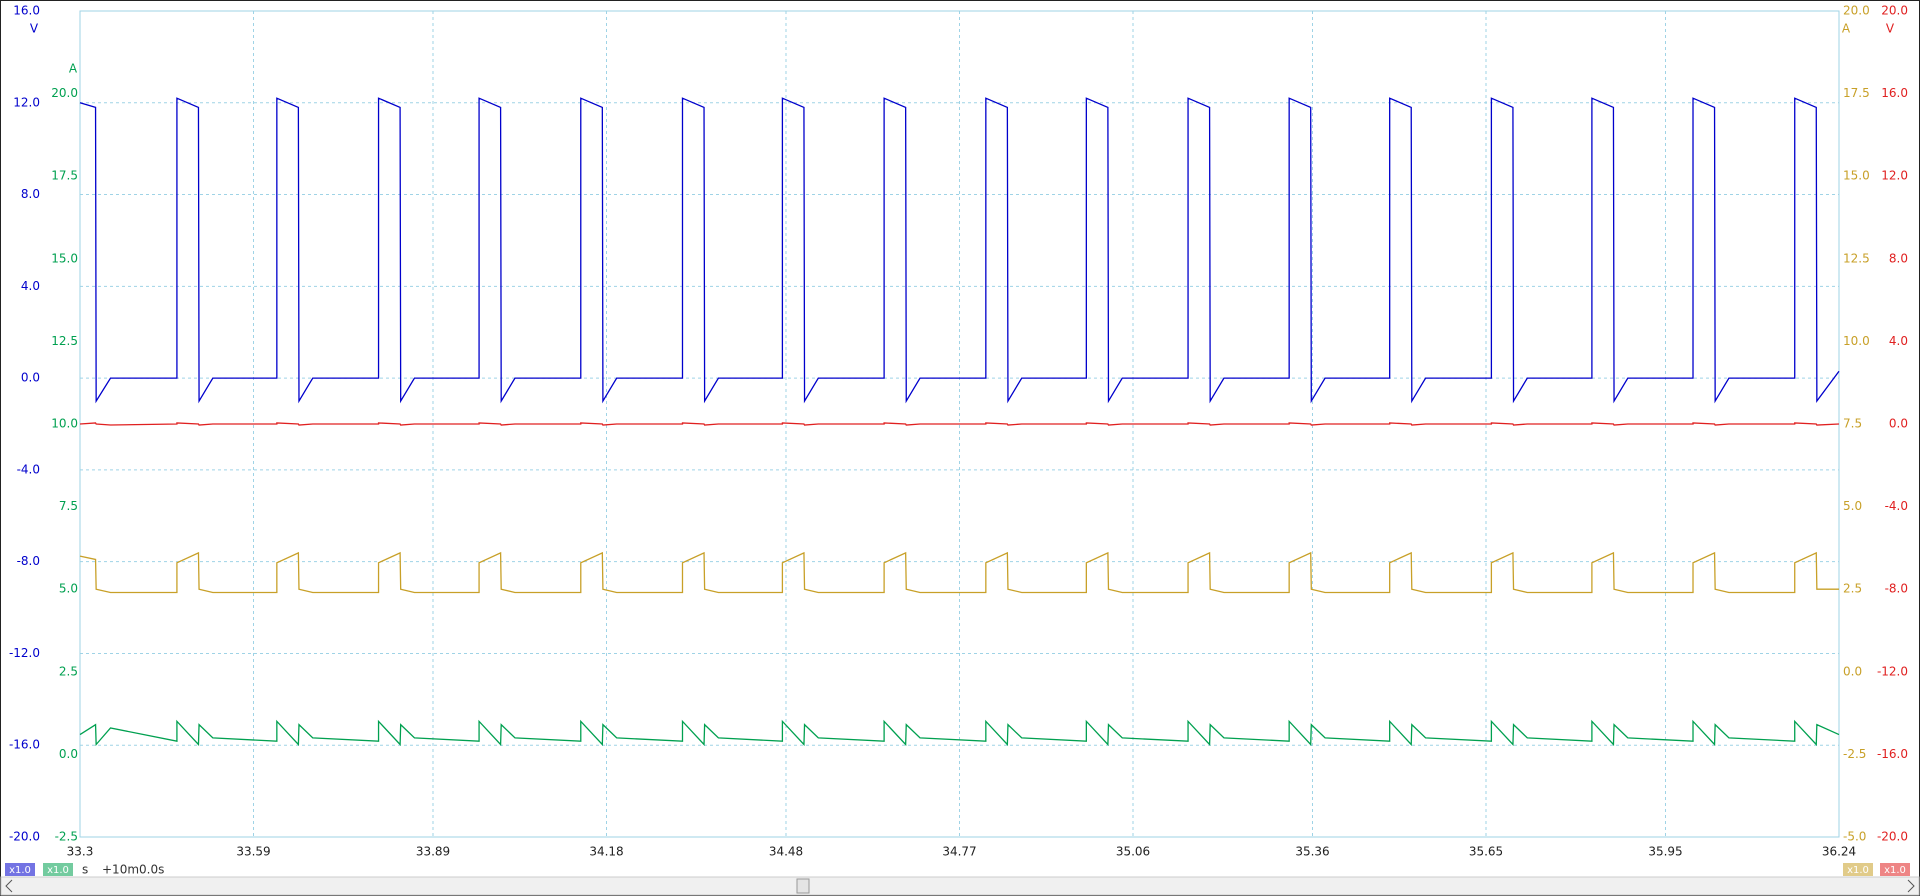 Image resolution: width=1920 pixels, height=896 pixels. I want to click on scroll-thumb, so click(803, 886).